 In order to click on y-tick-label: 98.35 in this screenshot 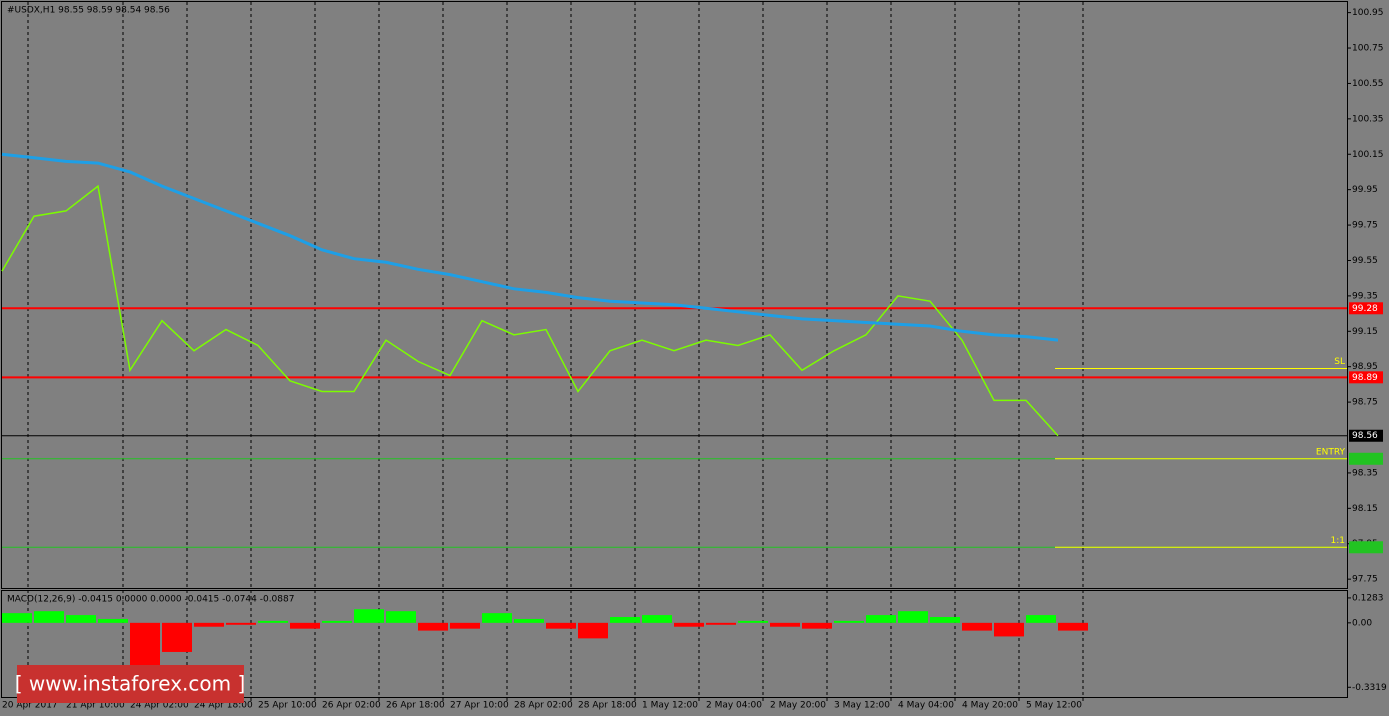, I will do `click(1365, 473)`.